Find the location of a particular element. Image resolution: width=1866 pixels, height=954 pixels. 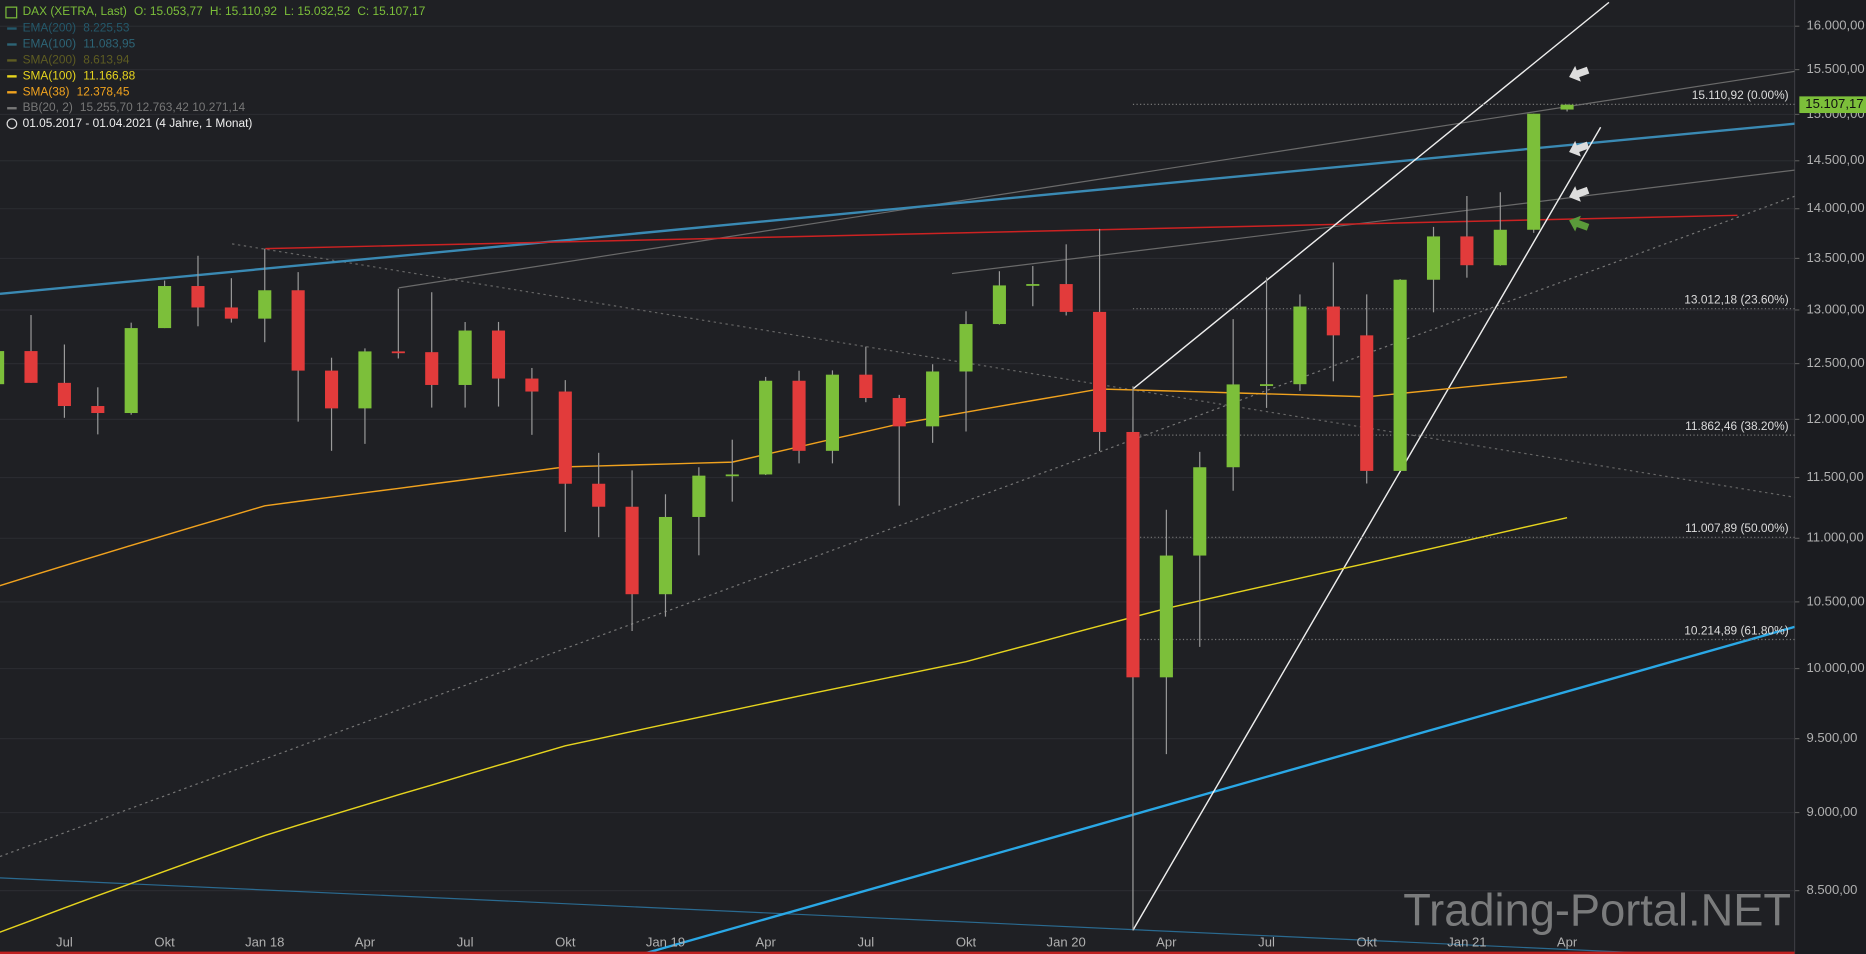

legend-entry: BB(20, 2) 15.255,70 12.763,42 10.271,14 is located at coordinates (134, 107).